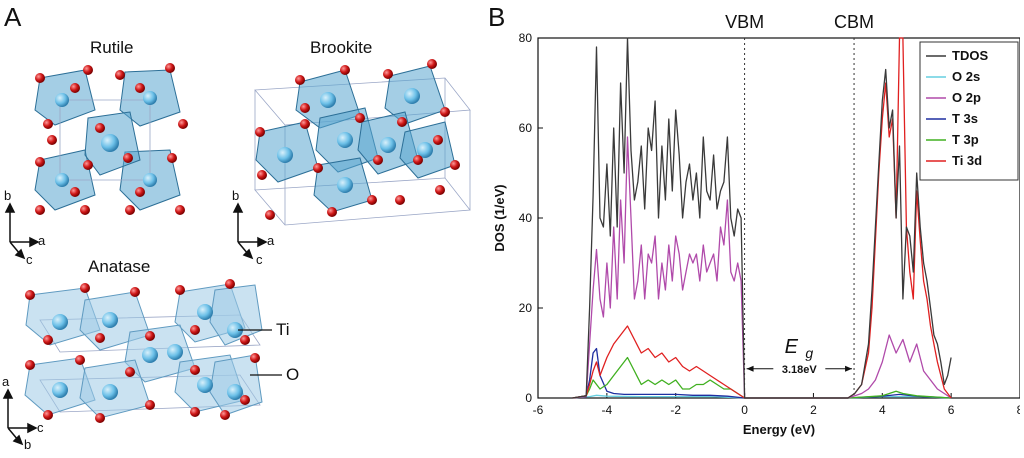 The image size is (1024, 458). I want to click on anatase-axis-c: c, so click(40, 427).